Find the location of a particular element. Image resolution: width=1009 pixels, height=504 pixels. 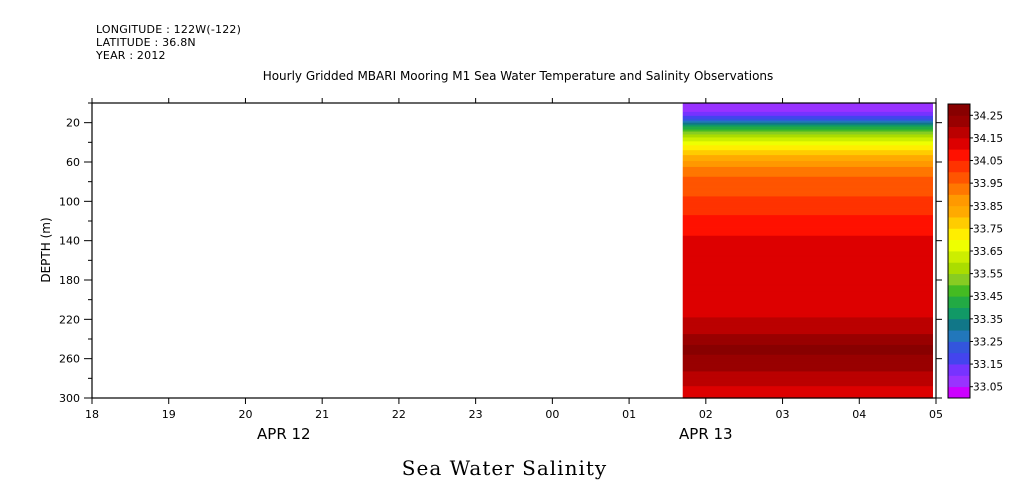

x-tick-label: 18 is located at coordinates (92, 414).